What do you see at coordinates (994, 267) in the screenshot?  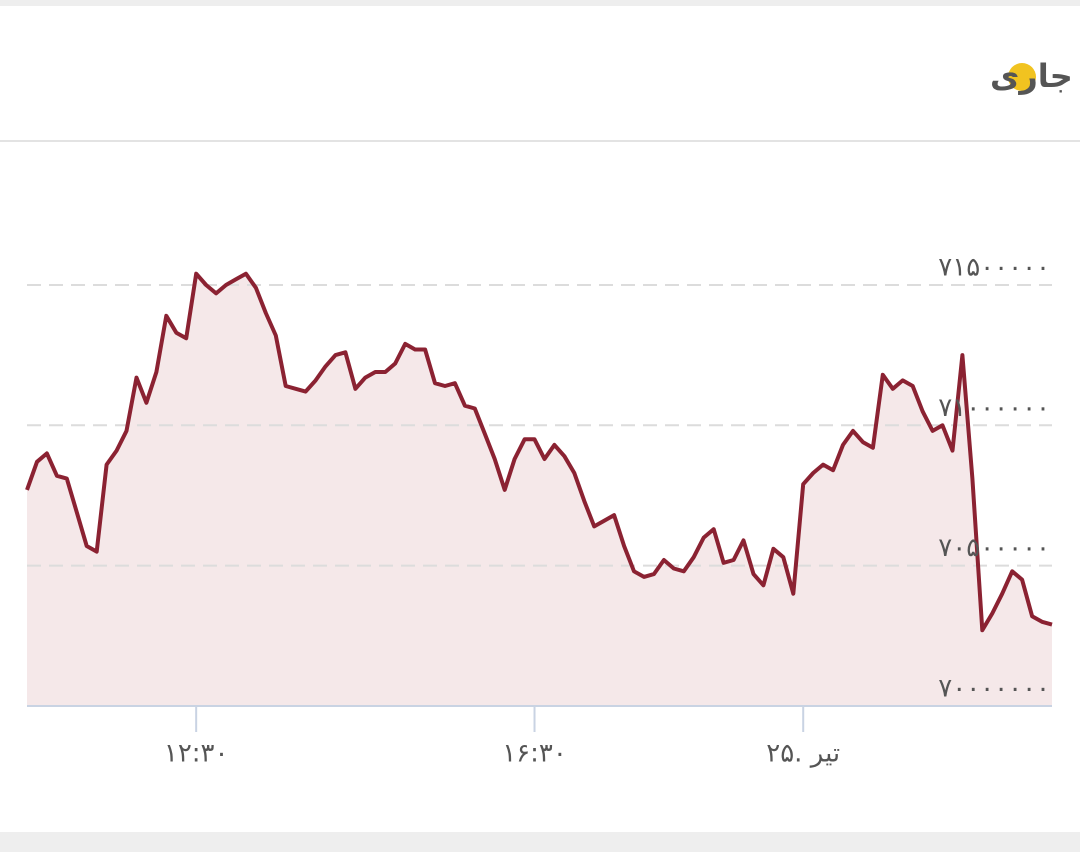 I see `y-tick-label: ۷۱۵۰۰۰۰۰` at bounding box center [994, 267].